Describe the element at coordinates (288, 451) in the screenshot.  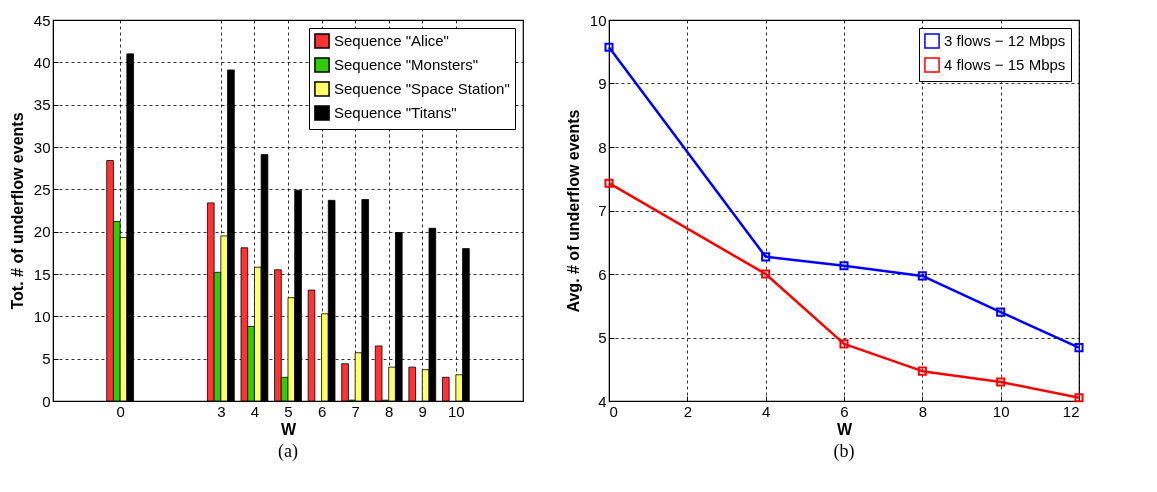
I see `text: (a)` at that location.